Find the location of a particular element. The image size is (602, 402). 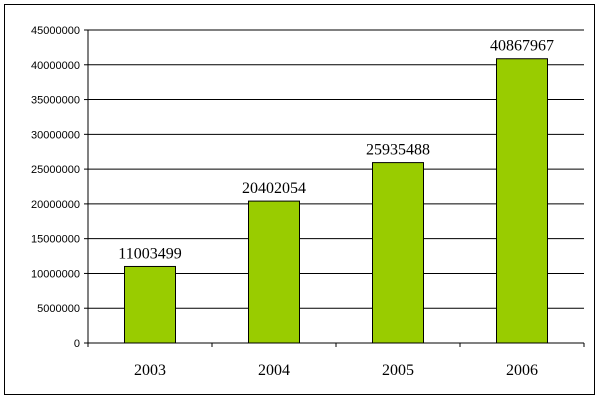

y-tick-label: 40000000 is located at coordinates (55, 66).